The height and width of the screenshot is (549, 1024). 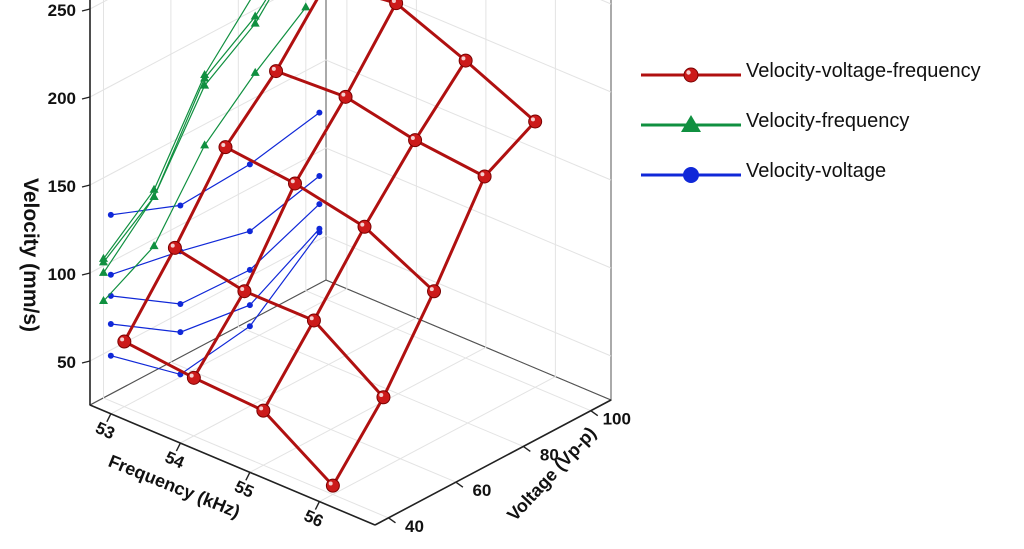 What do you see at coordinates (66, 362) in the screenshot?
I see `z-tick-label: 50` at bounding box center [66, 362].